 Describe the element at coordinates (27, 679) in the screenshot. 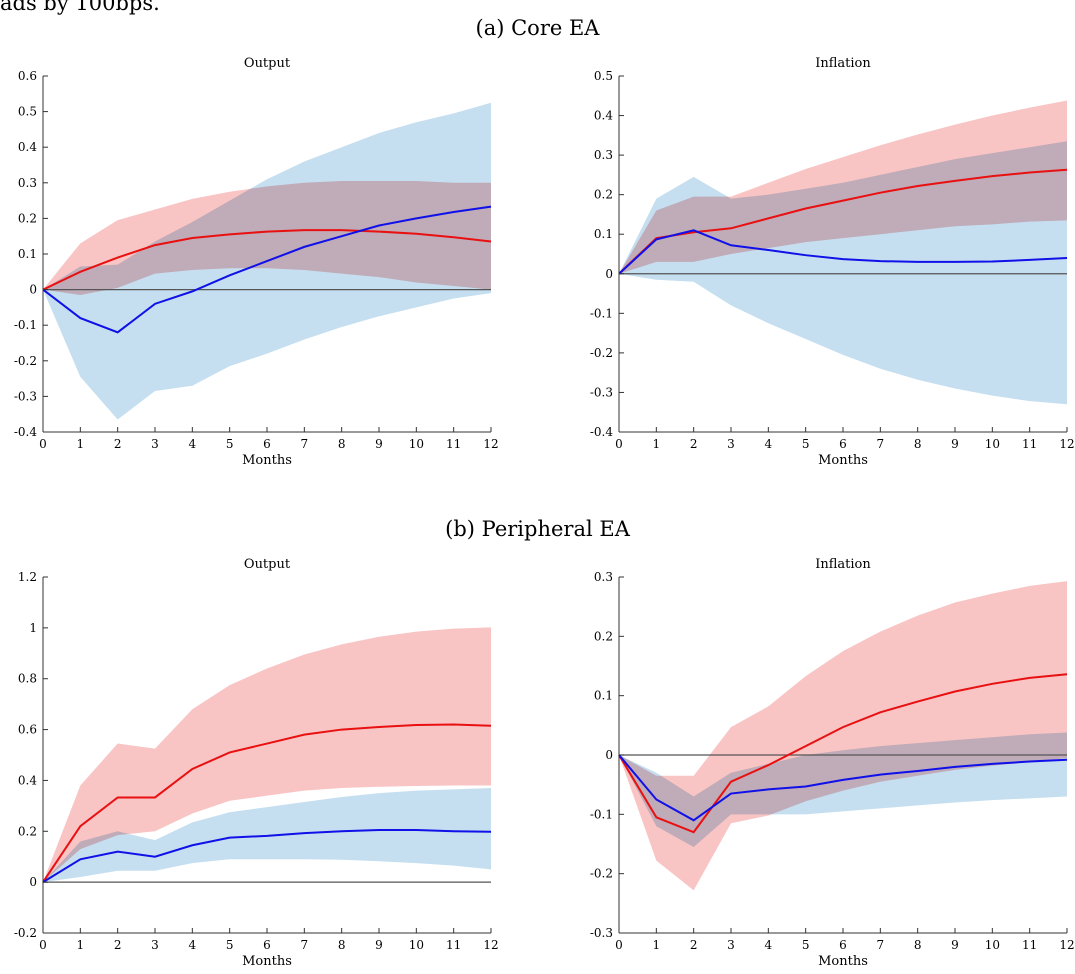

I see `y-tick-label: 0.8` at that location.